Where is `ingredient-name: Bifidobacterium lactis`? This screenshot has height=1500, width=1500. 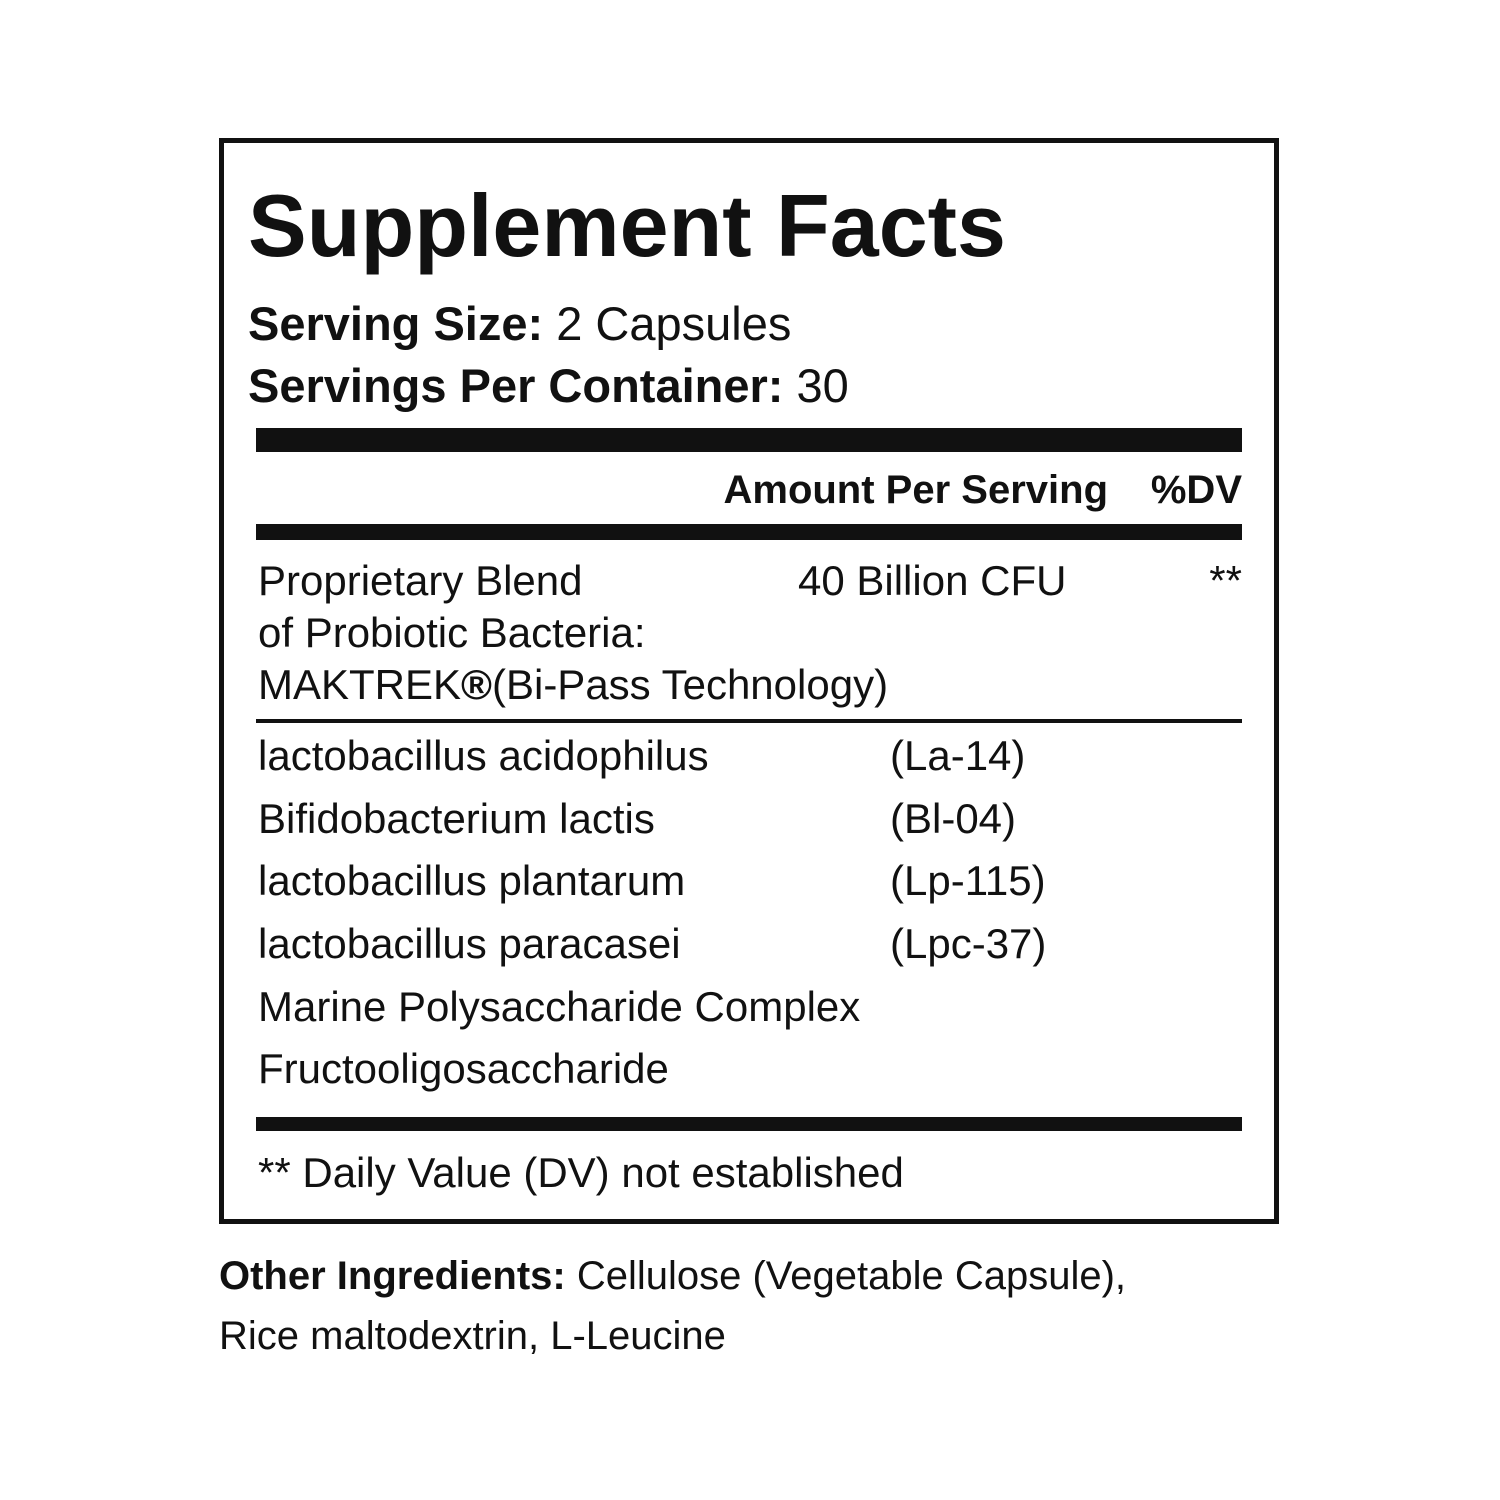 ingredient-name: Bifidobacterium lactis is located at coordinates (456, 818).